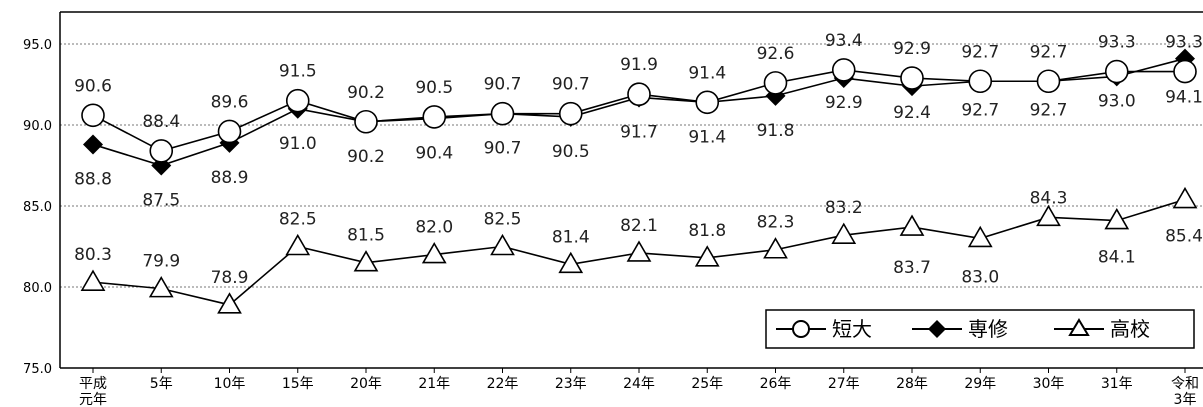 This screenshot has height=407, width=1203. Describe the element at coordinates (571, 384) in the screenshot. I see `x-tick-label-line: 23年` at that location.